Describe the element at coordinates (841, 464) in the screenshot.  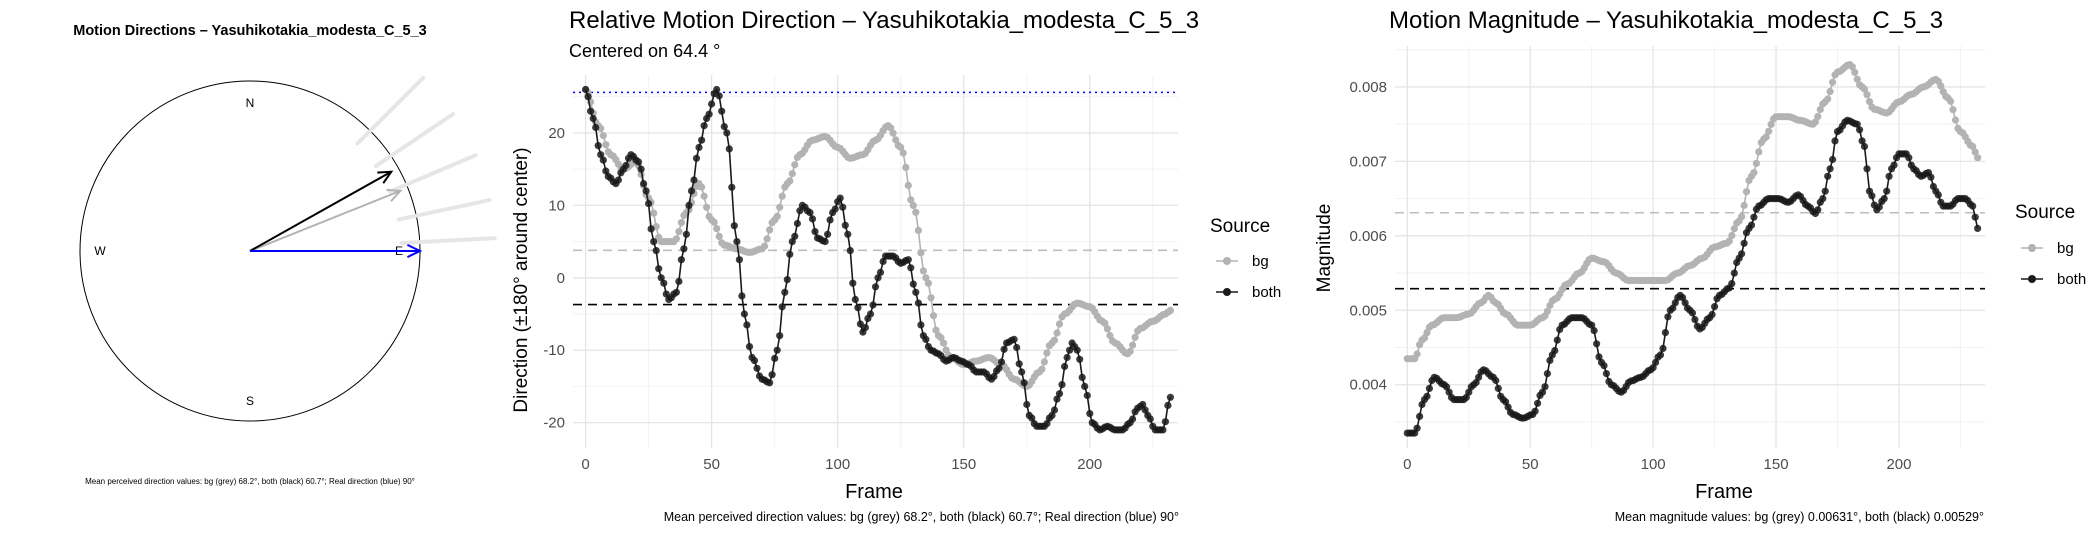
I see `direction-x-ticks: 0 50 100 150 200` at that location.